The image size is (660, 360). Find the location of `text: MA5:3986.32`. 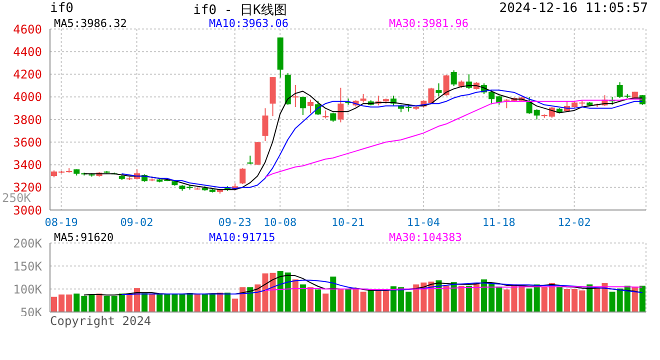

text: MA5:3986.32 is located at coordinates (91, 23).